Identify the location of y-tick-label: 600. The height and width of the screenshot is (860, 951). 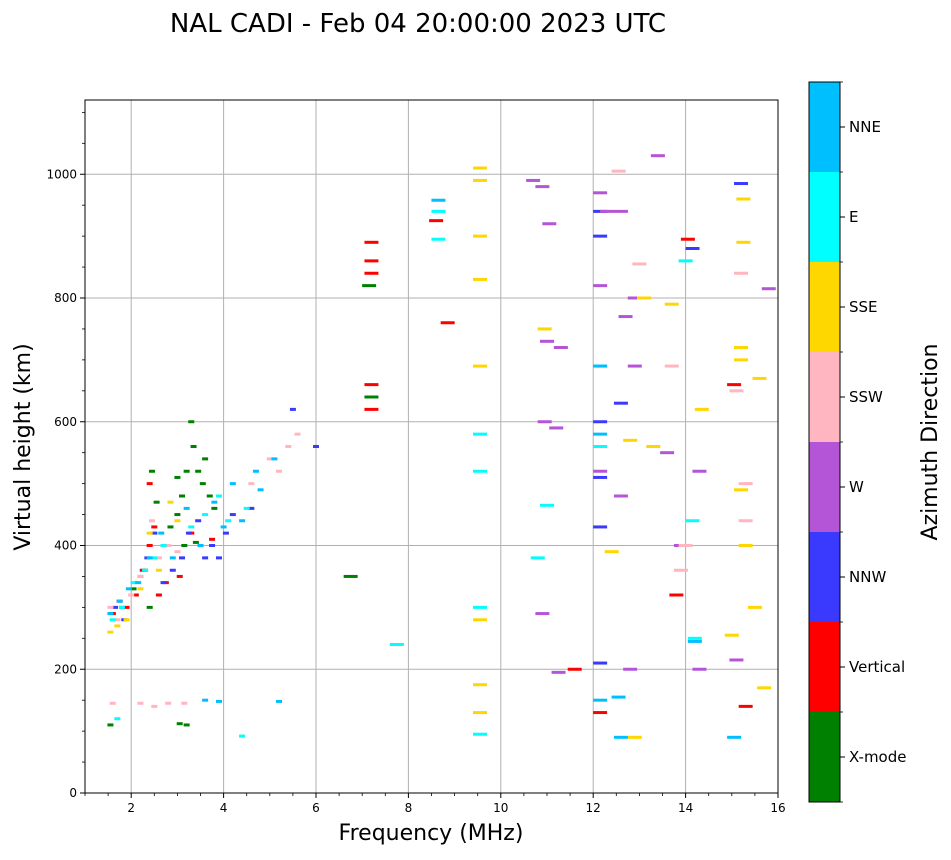
(65, 422).